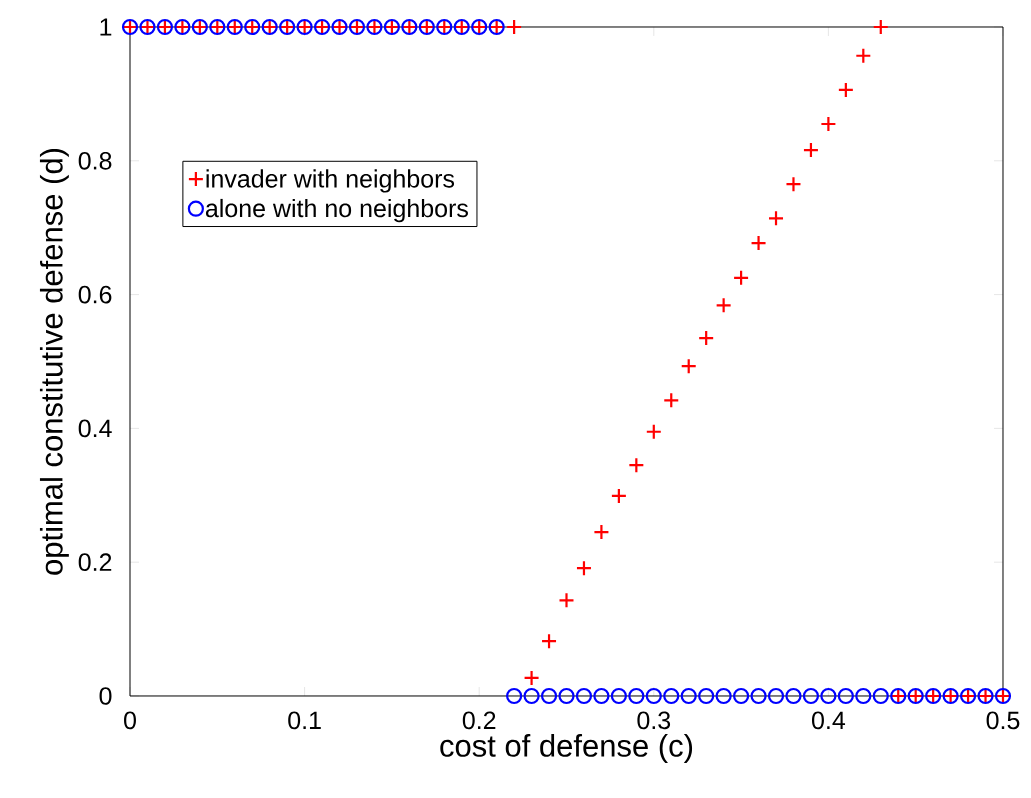 The width and height of the screenshot is (1031, 798). Describe the element at coordinates (106, 27) in the screenshot. I see `y-tick-label: 1` at that location.